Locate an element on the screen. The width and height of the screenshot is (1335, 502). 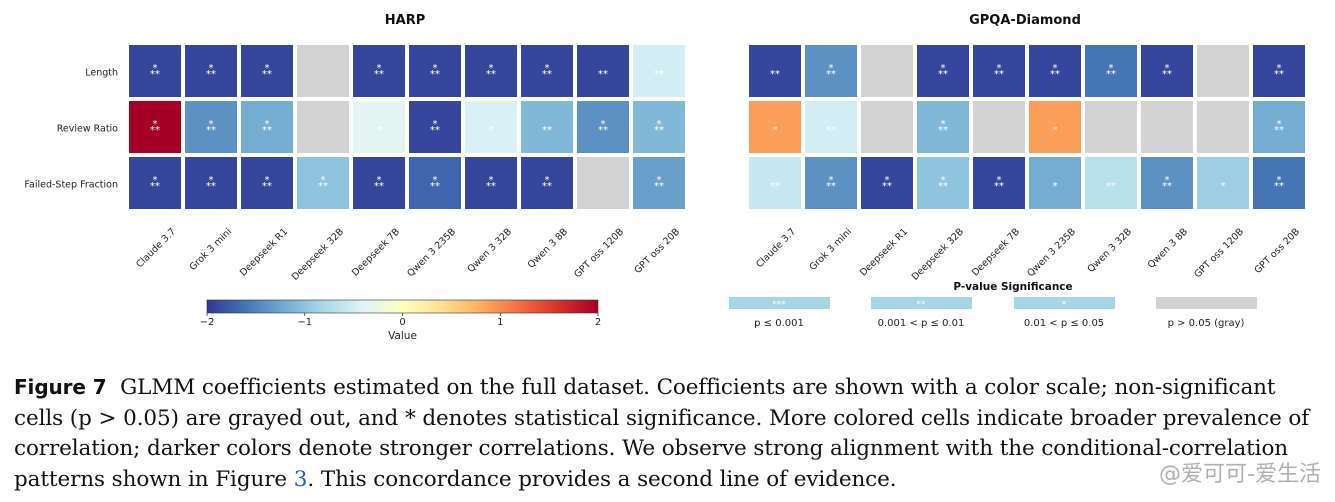
row-label: Review Ratio is located at coordinates (87, 129).